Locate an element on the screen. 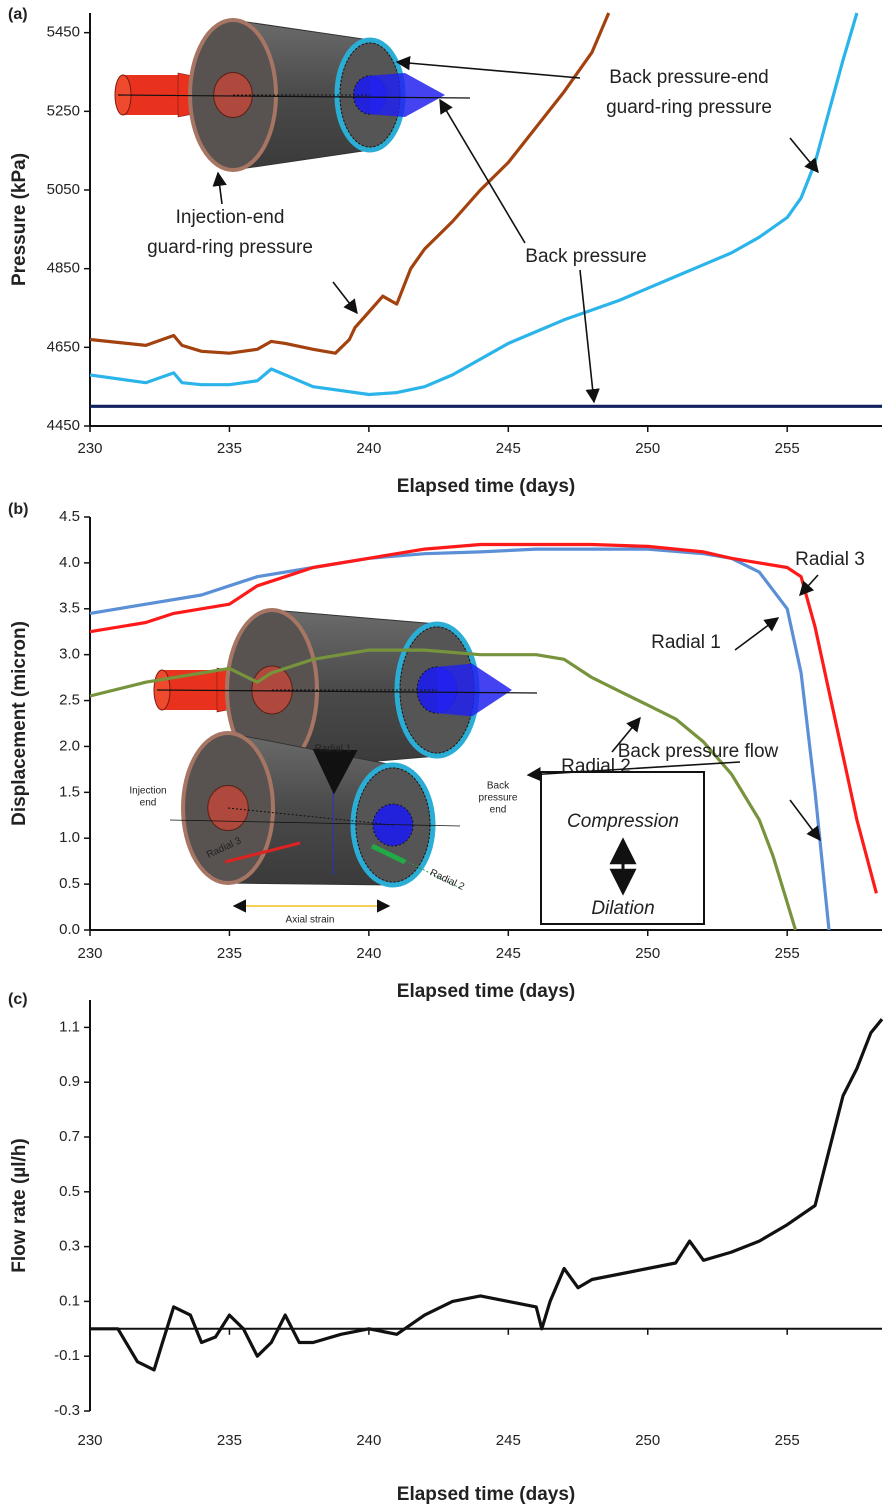 The width and height of the screenshot is (888, 1511). y-tick-label: 4.0 is located at coordinates (69, 562).